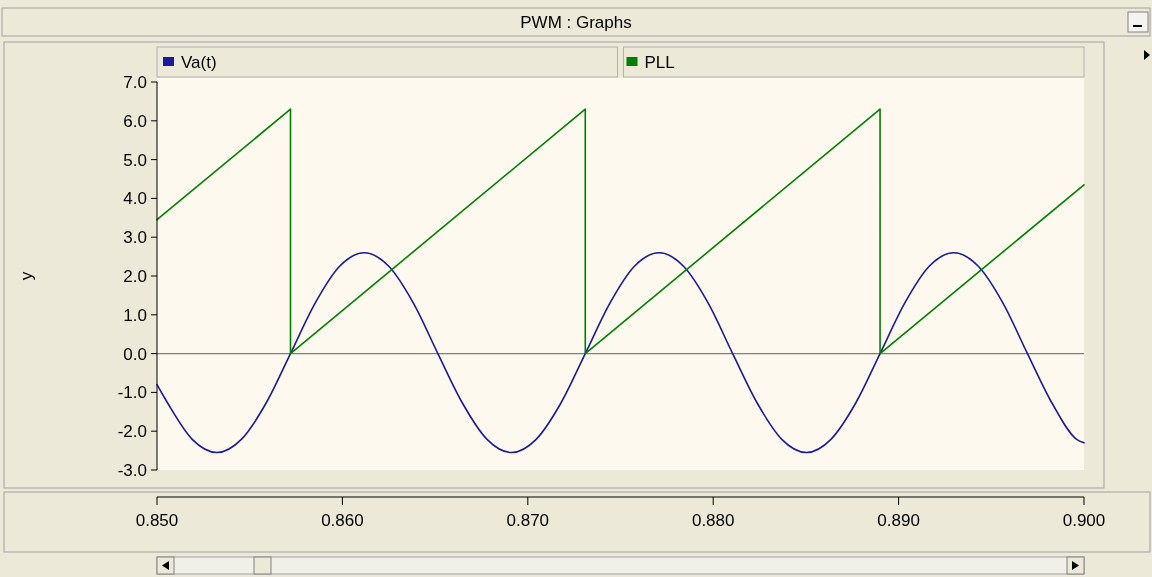 Image resolution: width=1152 pixels, height=577 pixels. What do you see at coordinates (132, 432) in the screenshot?
I see `y-tick-label: -2.0` at bounding box center [132, 432].